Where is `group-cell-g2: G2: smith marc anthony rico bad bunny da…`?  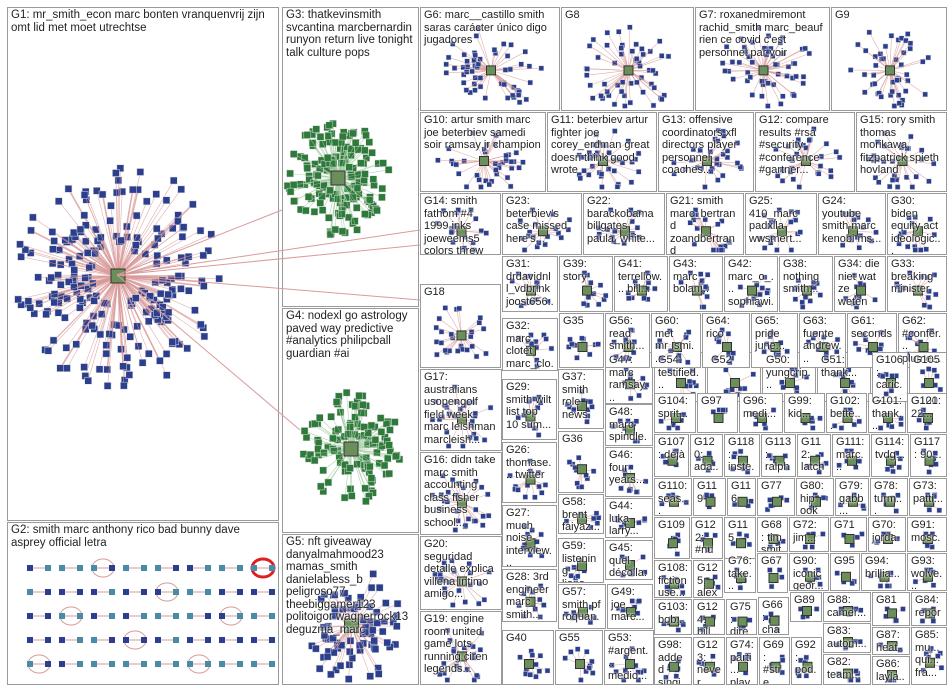
group-cell-g2: G2: smith marc anthony rico bad bunny da… is located at coordinates (143, 603).